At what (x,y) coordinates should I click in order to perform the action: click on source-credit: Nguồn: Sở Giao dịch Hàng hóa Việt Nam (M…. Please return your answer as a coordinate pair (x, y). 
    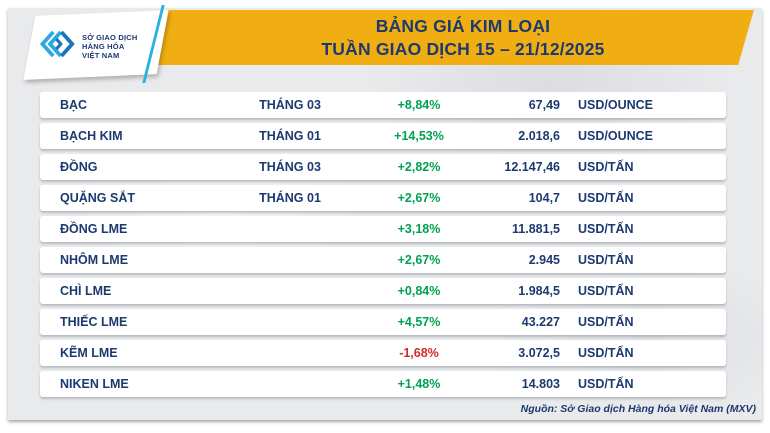
    Looking at the image, I should click on (638, 409).